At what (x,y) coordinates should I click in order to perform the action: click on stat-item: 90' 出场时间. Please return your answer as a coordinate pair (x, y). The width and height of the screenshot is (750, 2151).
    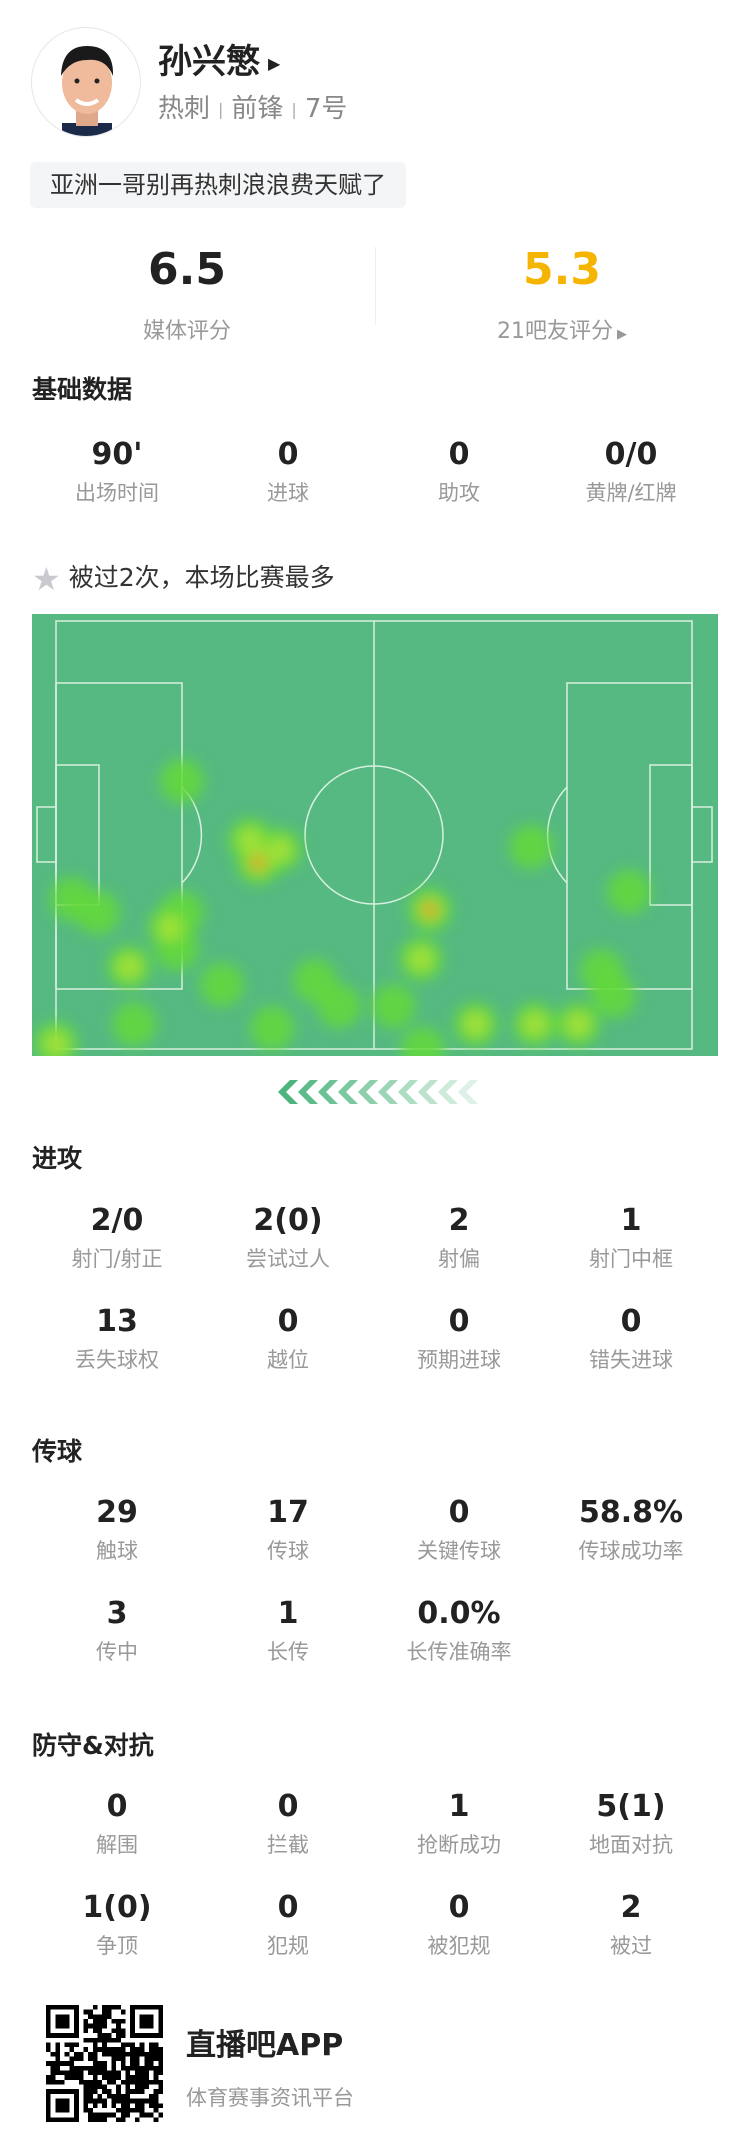
    Looking at the image, I should click on (117, 472).